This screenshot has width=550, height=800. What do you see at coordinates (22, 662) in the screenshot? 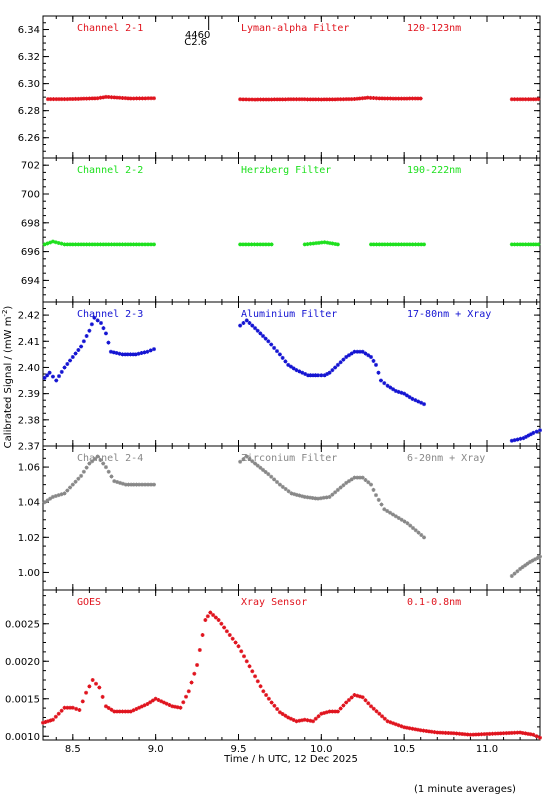
I see `y-tick-label: 0.0020` at bounding box center [22, 662].